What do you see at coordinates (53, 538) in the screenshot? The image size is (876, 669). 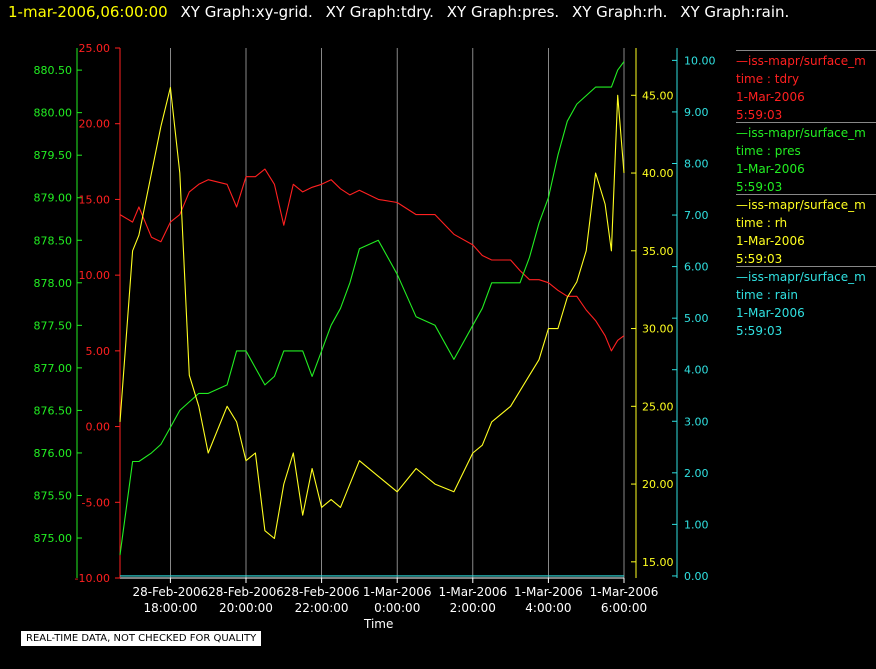 I see `y-tick-label-pres: 875.00` at bounding box center [53, 538].